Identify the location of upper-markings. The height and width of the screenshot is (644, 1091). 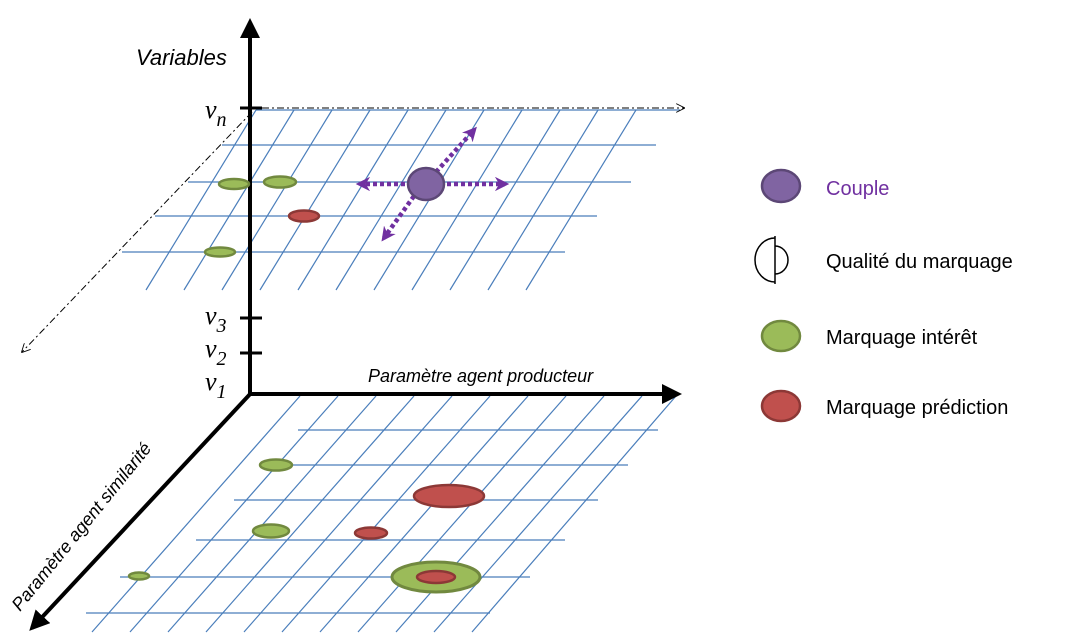
(262, 216).